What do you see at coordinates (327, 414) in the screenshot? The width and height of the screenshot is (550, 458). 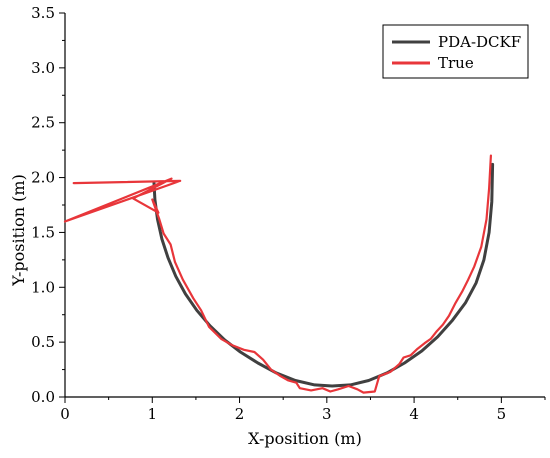 I see `x-tick-label: 3` at bounding box center [327, 414].